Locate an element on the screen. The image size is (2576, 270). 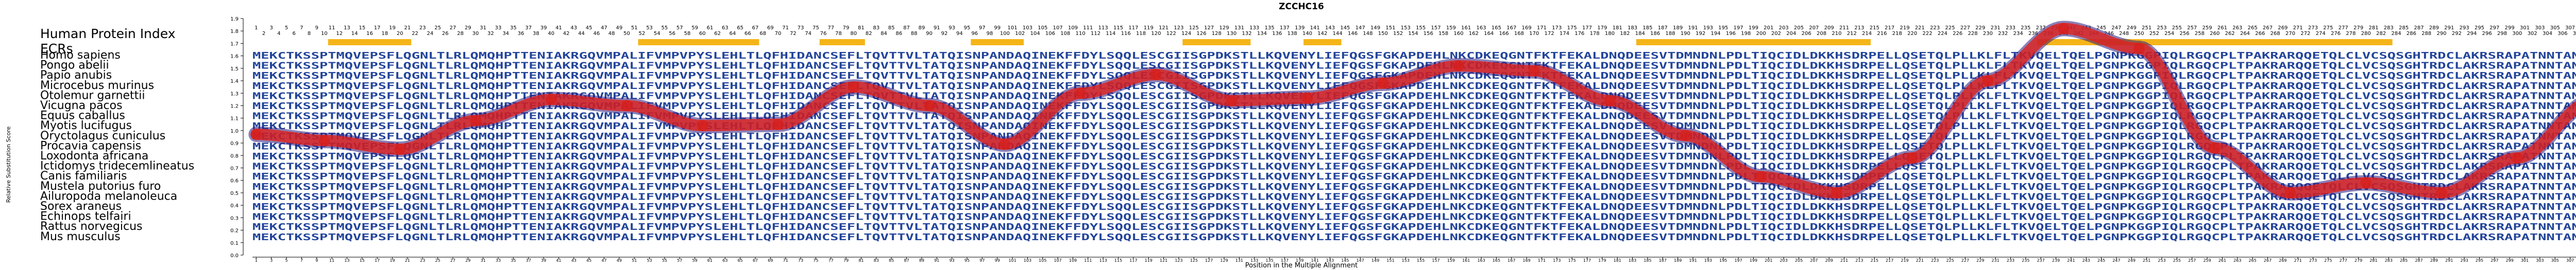
index-tick-label: 221 is located at coordinates (1920, 28).